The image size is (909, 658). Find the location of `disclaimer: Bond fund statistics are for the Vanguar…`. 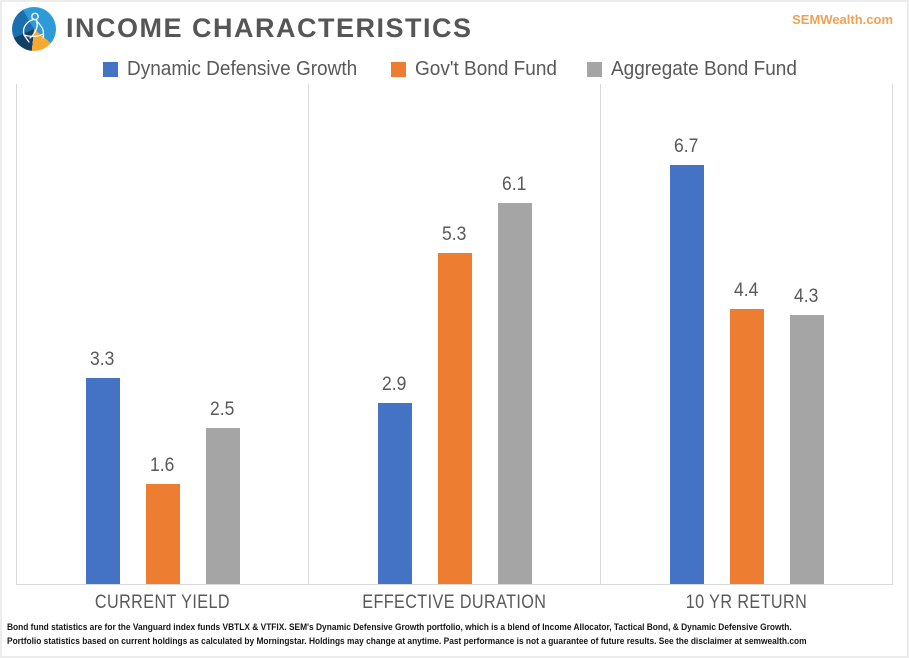

disclaimer: Bond fund statistics are for the Vanguar… is located at coordinates (454, 633).